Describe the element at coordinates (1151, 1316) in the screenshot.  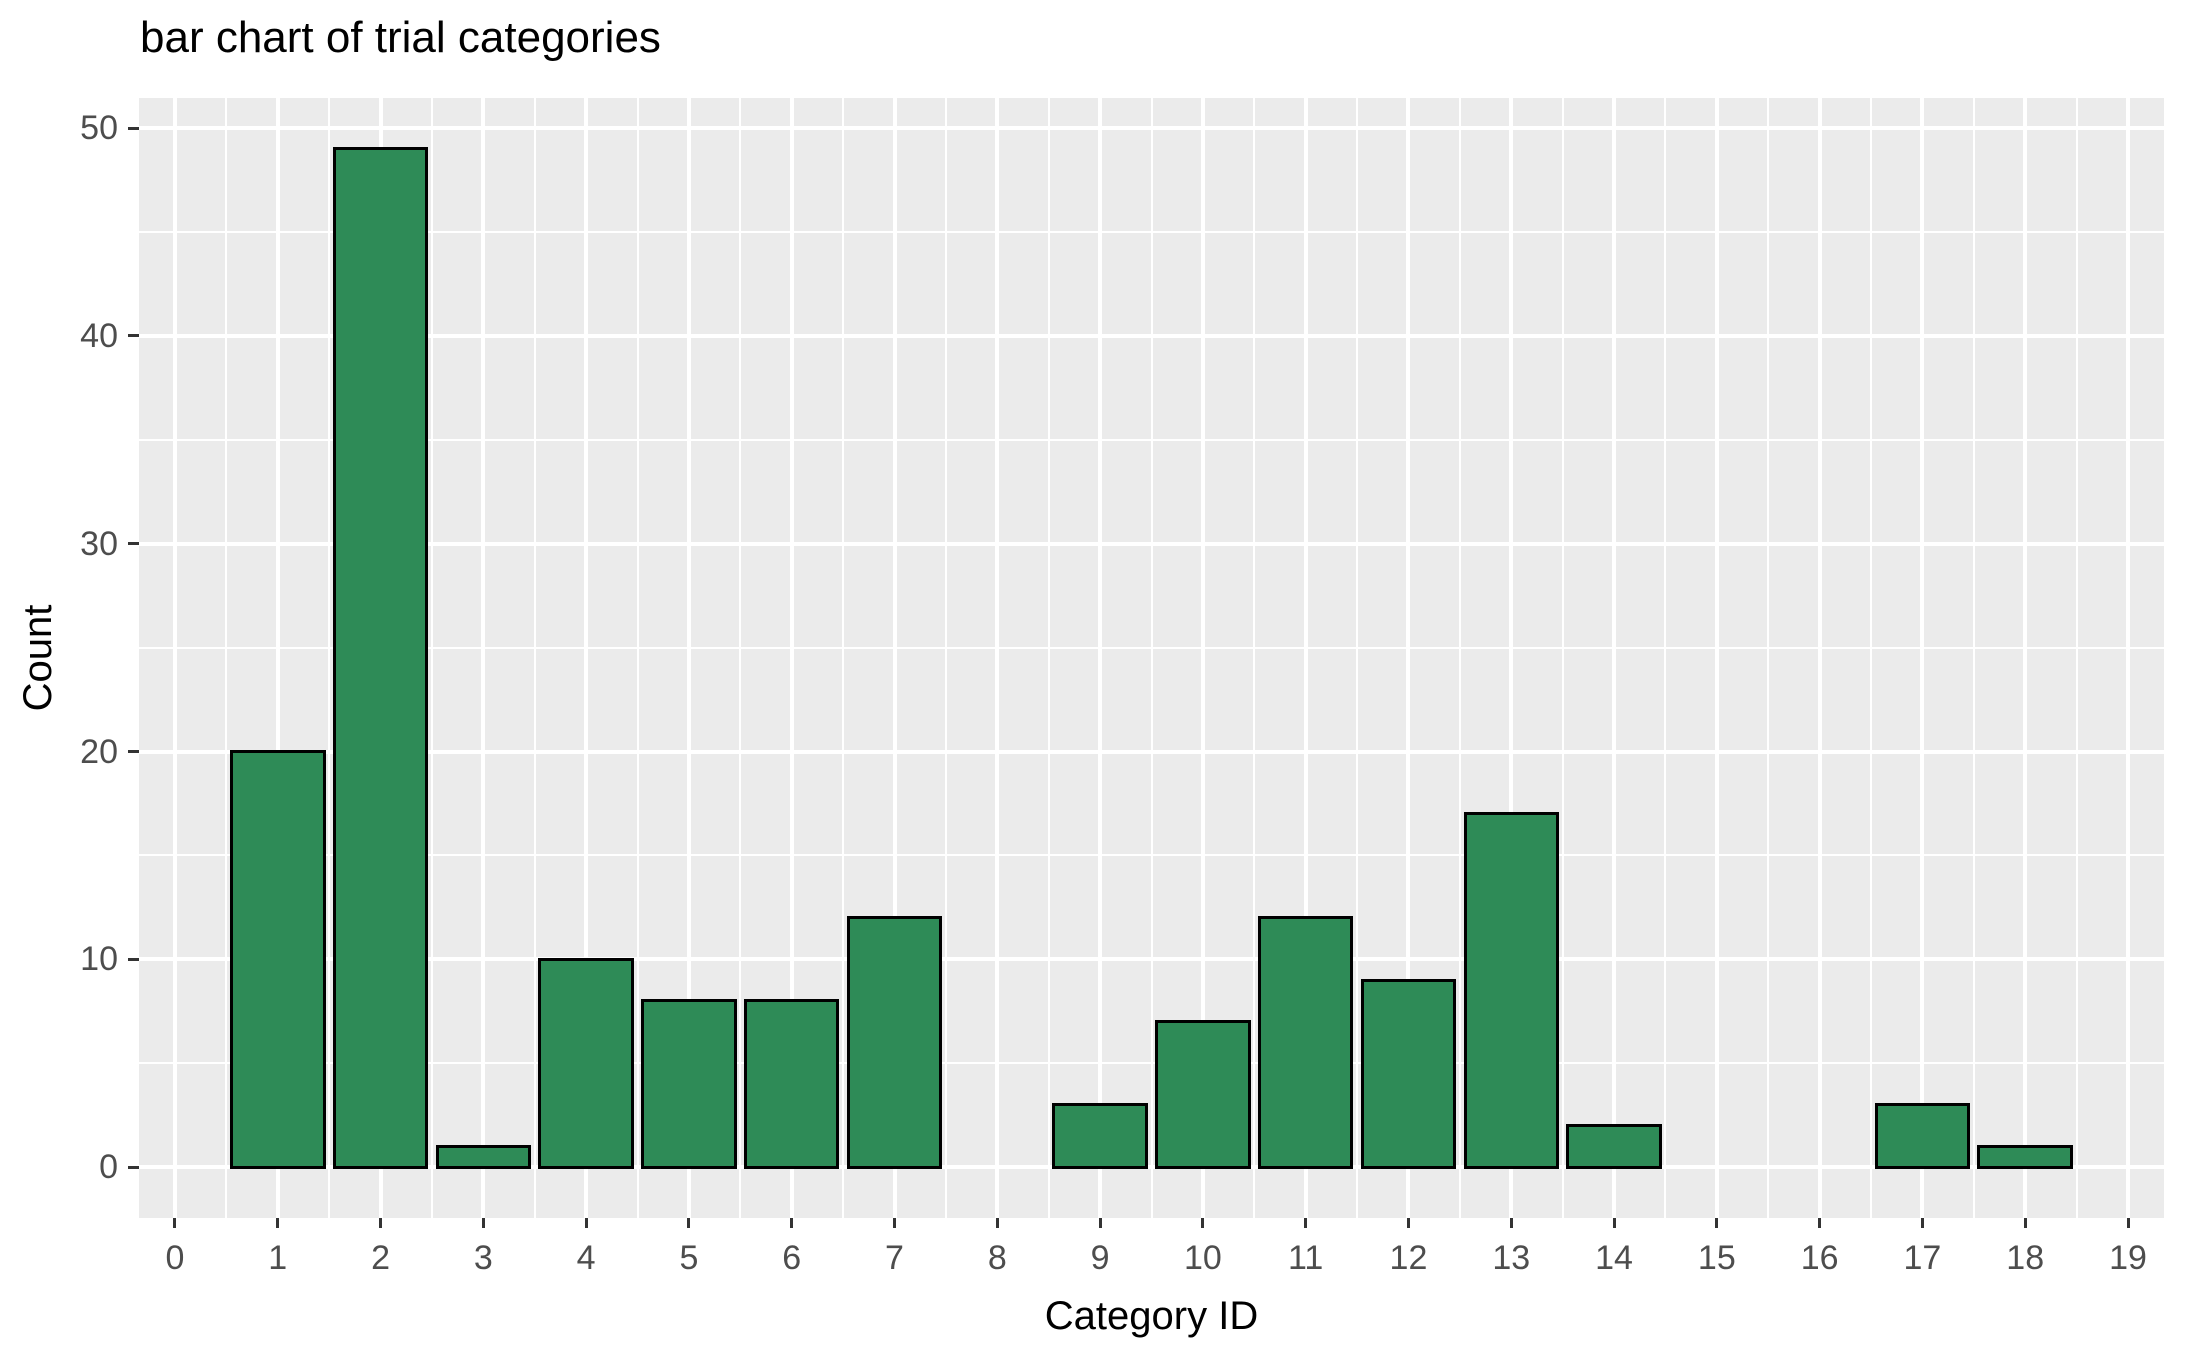
I see `x-axis-title: Category ID` at that location.